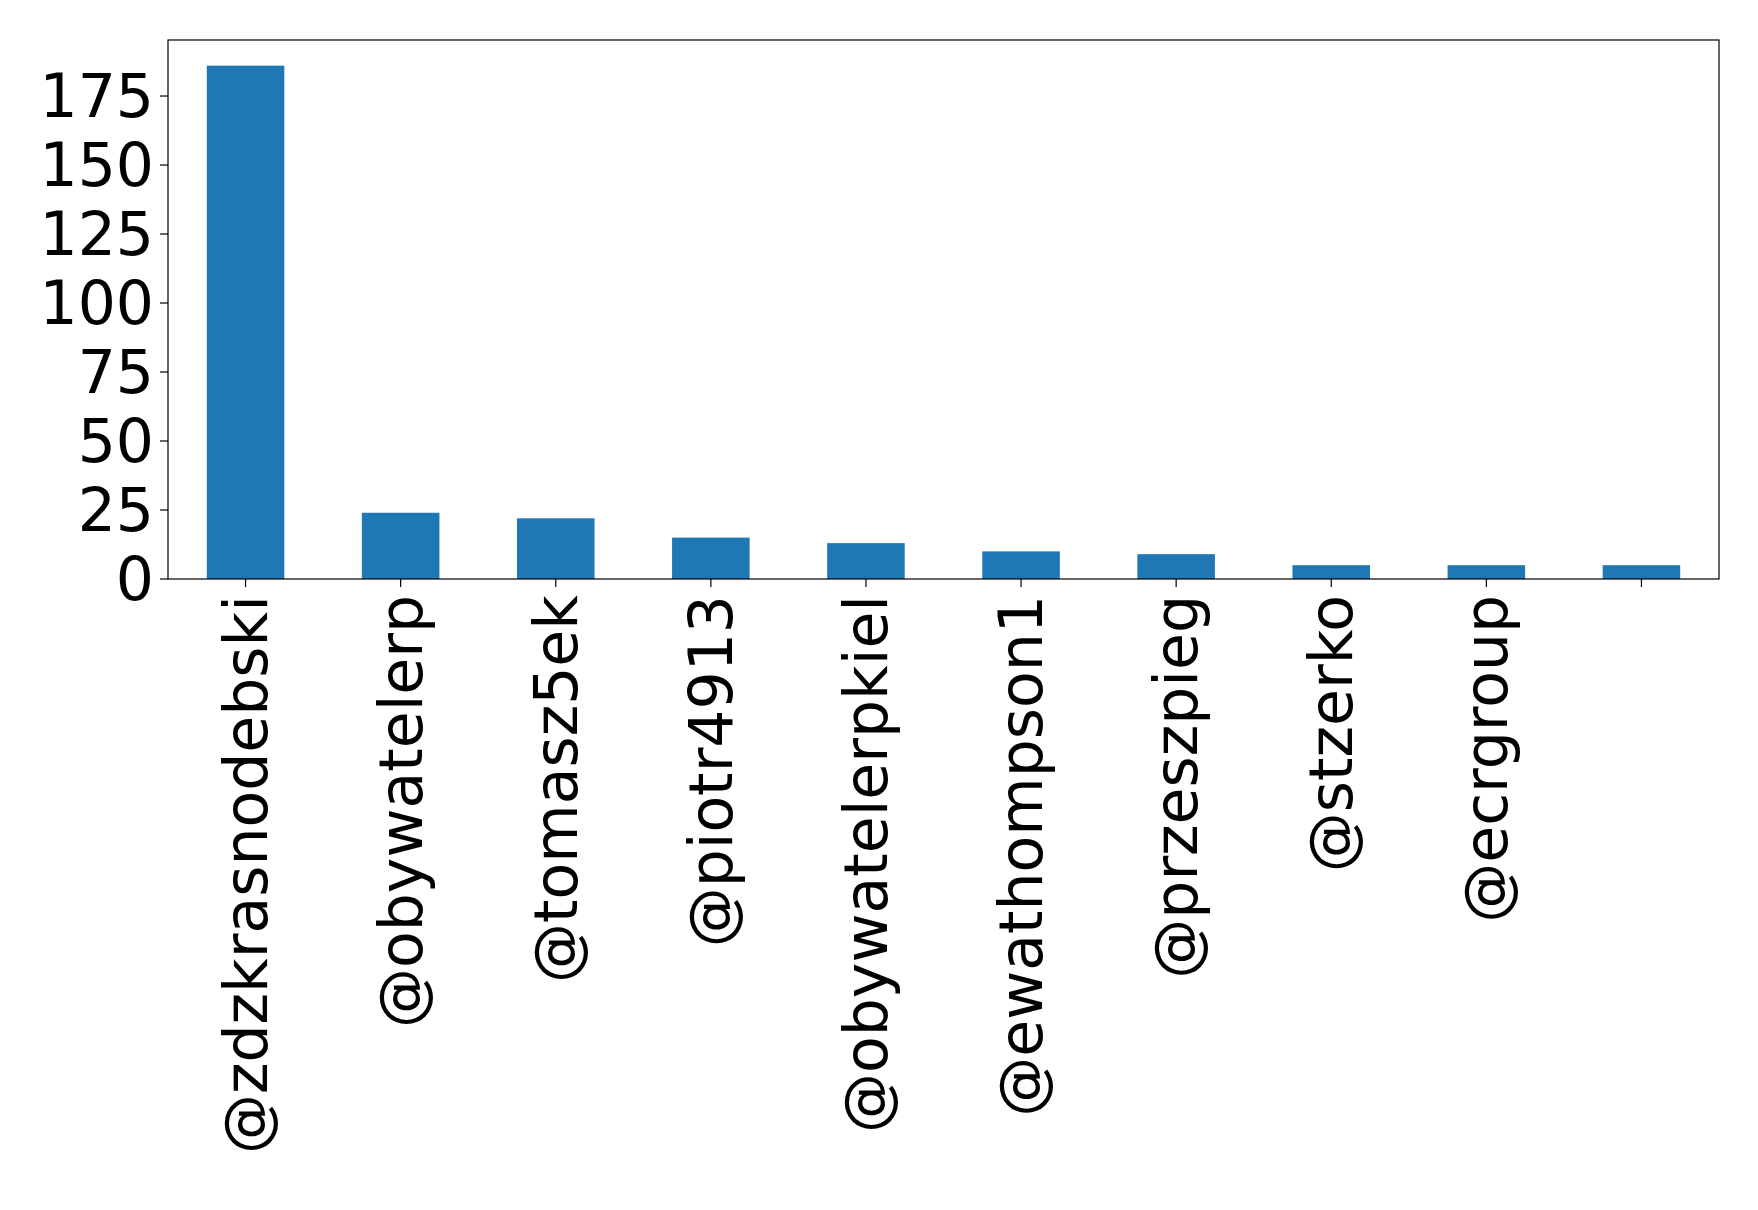 Image resolution: width=1758 pixels, height=1210 pixels. I want to click on y-tick-label: 0, so click(134, 579).